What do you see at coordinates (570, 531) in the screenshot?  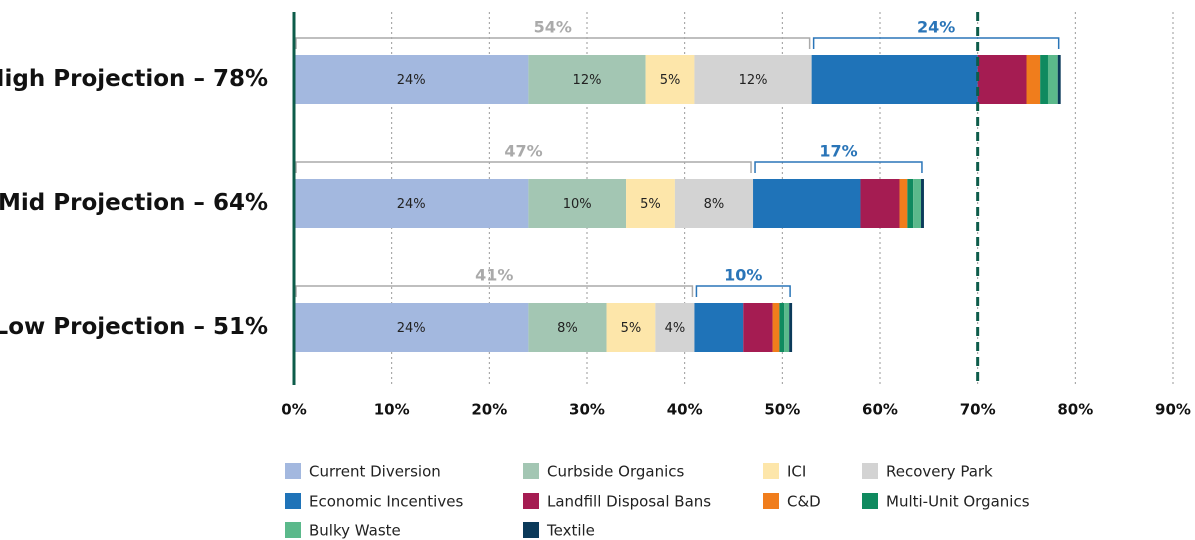 I see `legend-label: Textile` at bounding box center [570, 531].